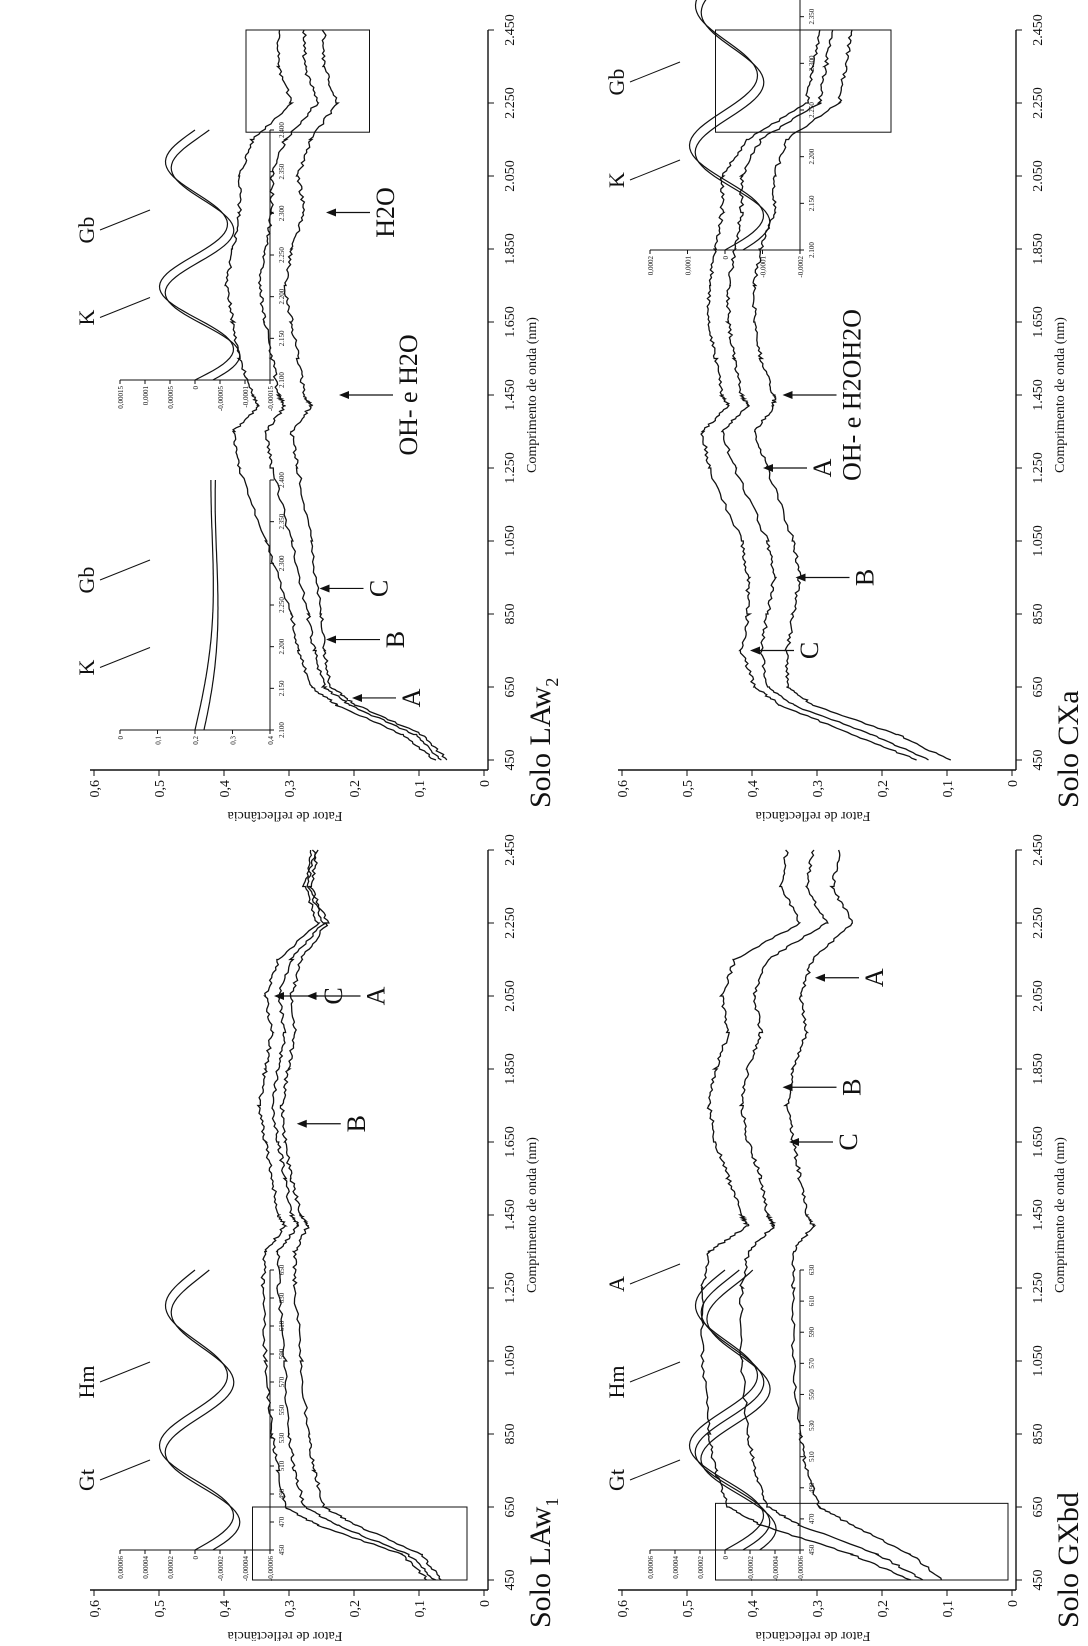 The width and height of the screenshot is (1088, 1646). What do you see at coordinates (1068, 749) in the screenshot?
I see `panel-title-text: Solo CXa` at bounding box center [1068, 749].